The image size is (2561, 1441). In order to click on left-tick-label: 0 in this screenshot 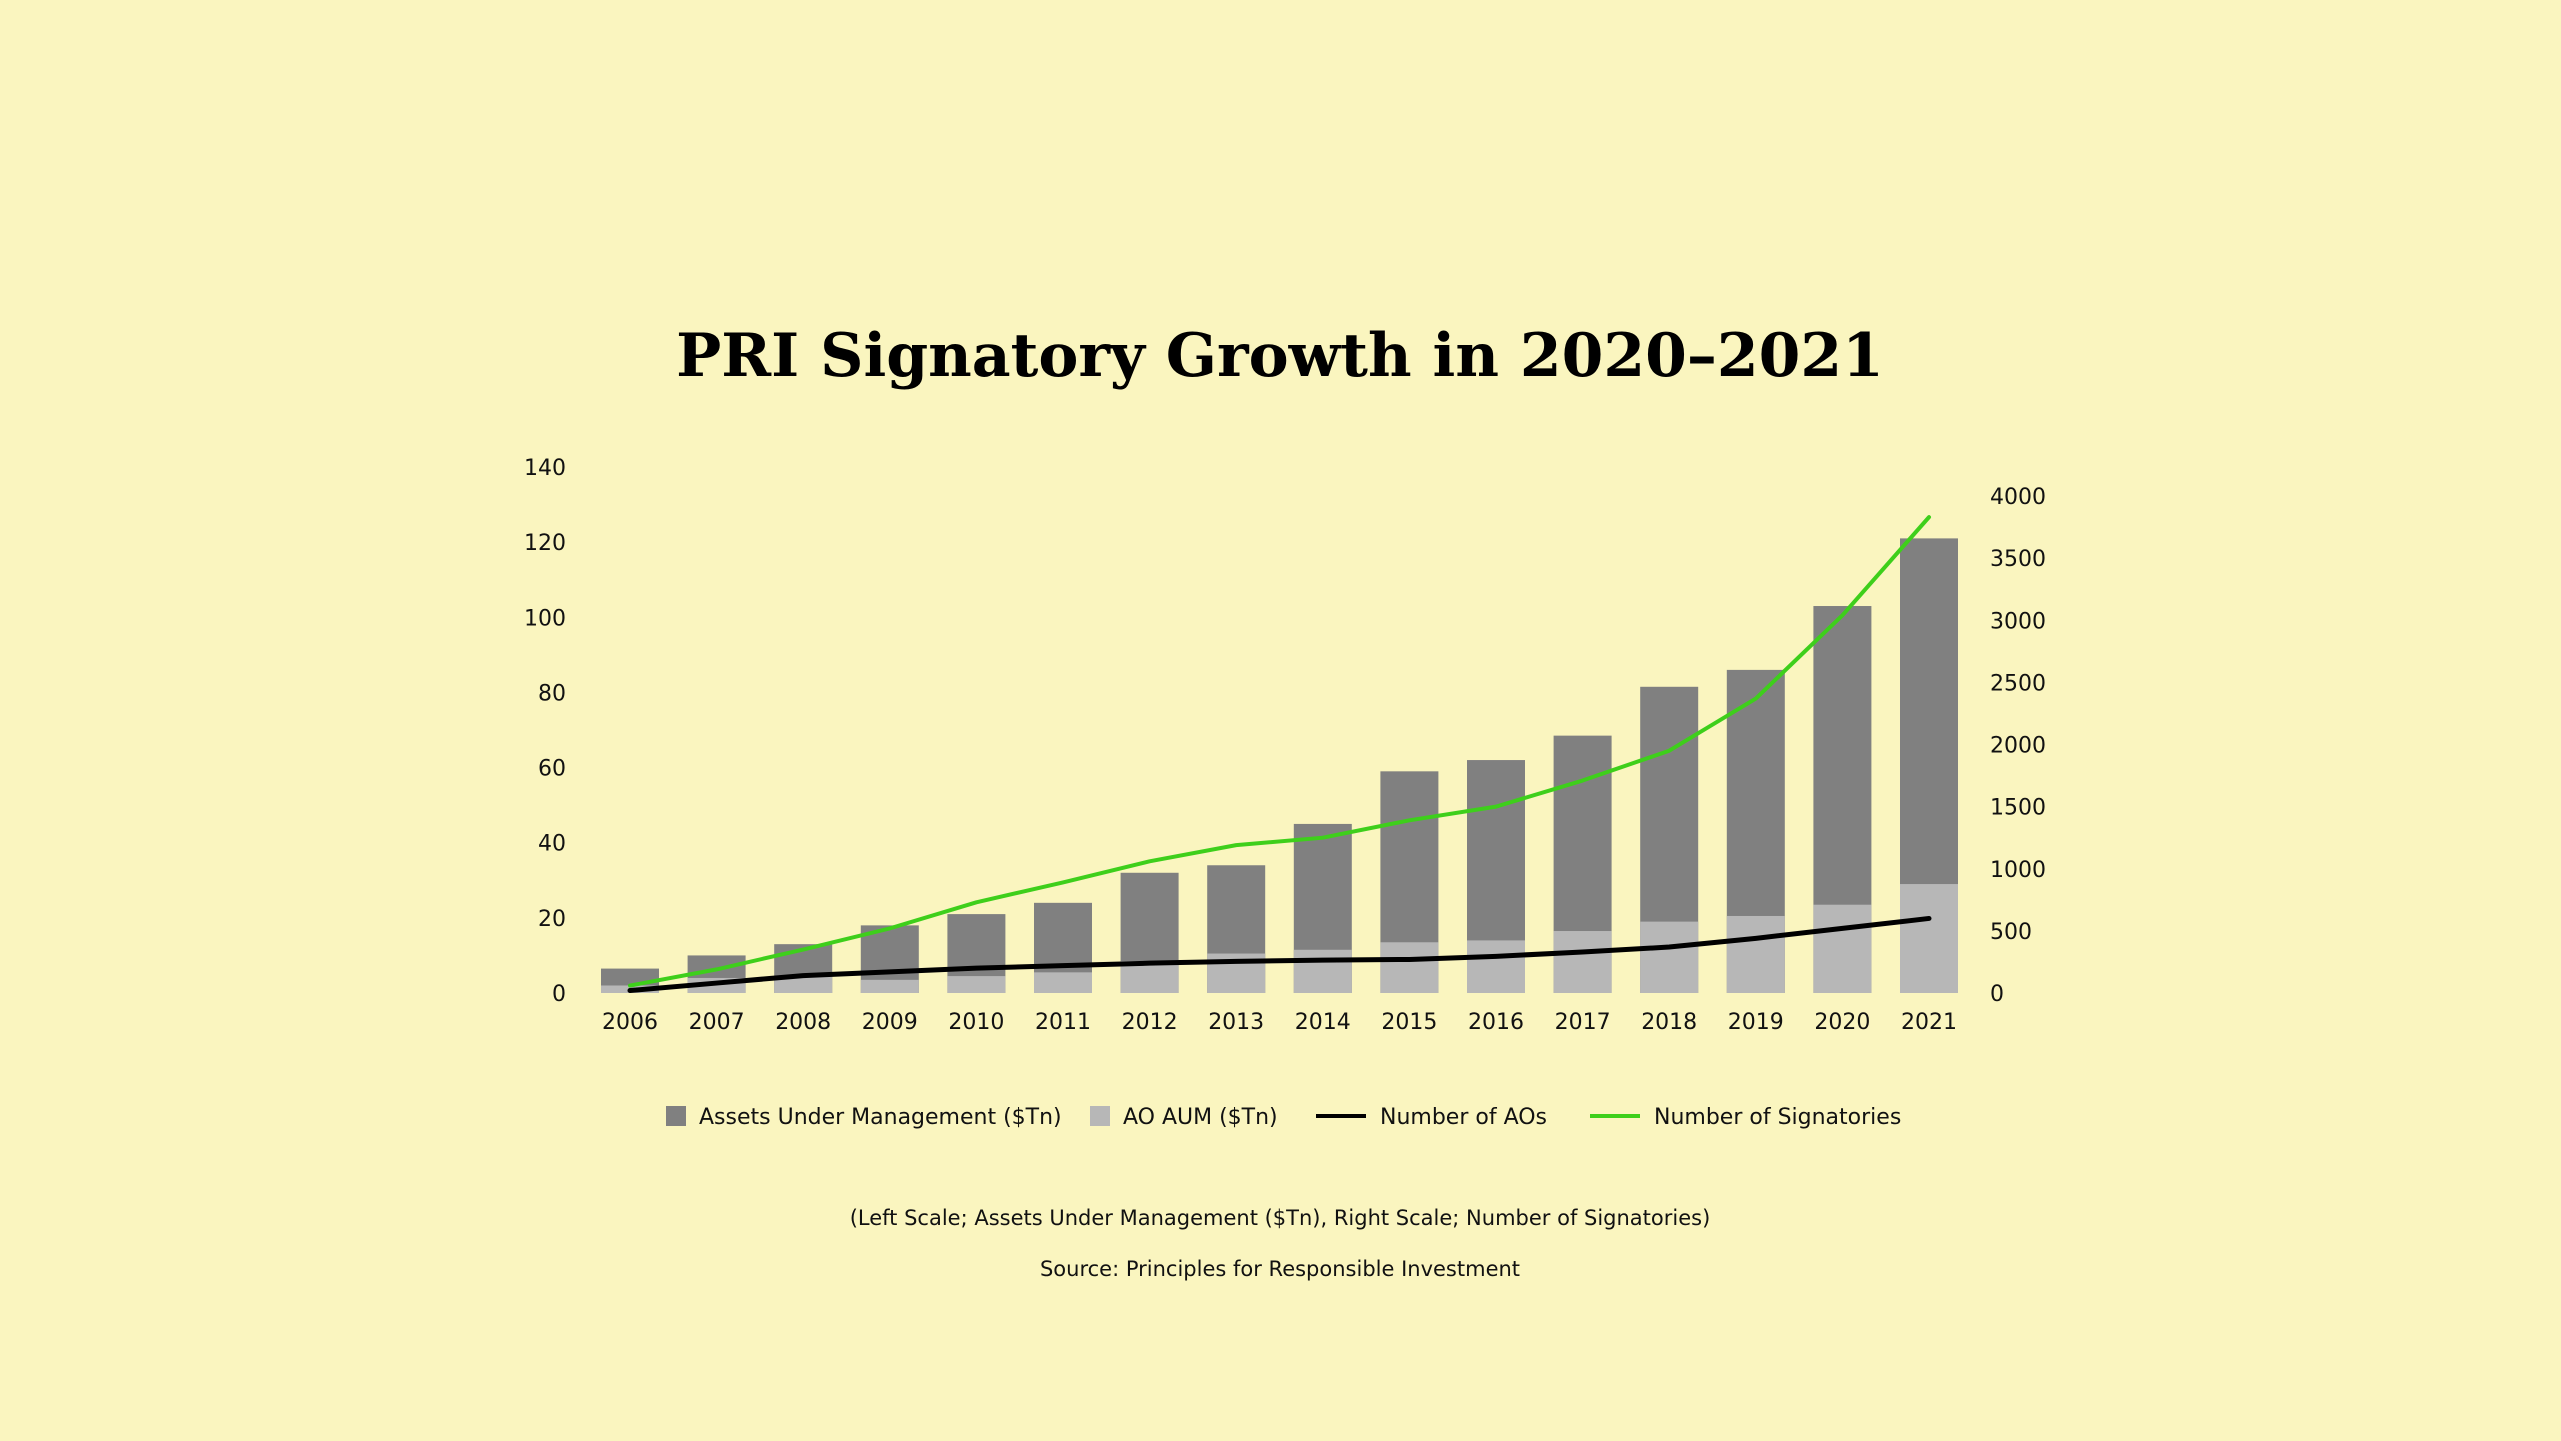, I will do `click(559, 994)`.